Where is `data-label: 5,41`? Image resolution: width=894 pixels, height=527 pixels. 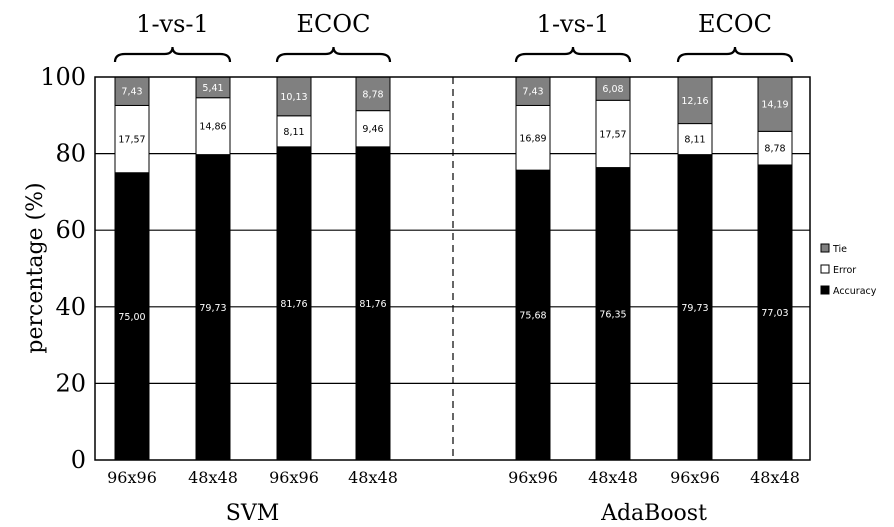
data-label: 5,41 is located at coordinates (212, 88).